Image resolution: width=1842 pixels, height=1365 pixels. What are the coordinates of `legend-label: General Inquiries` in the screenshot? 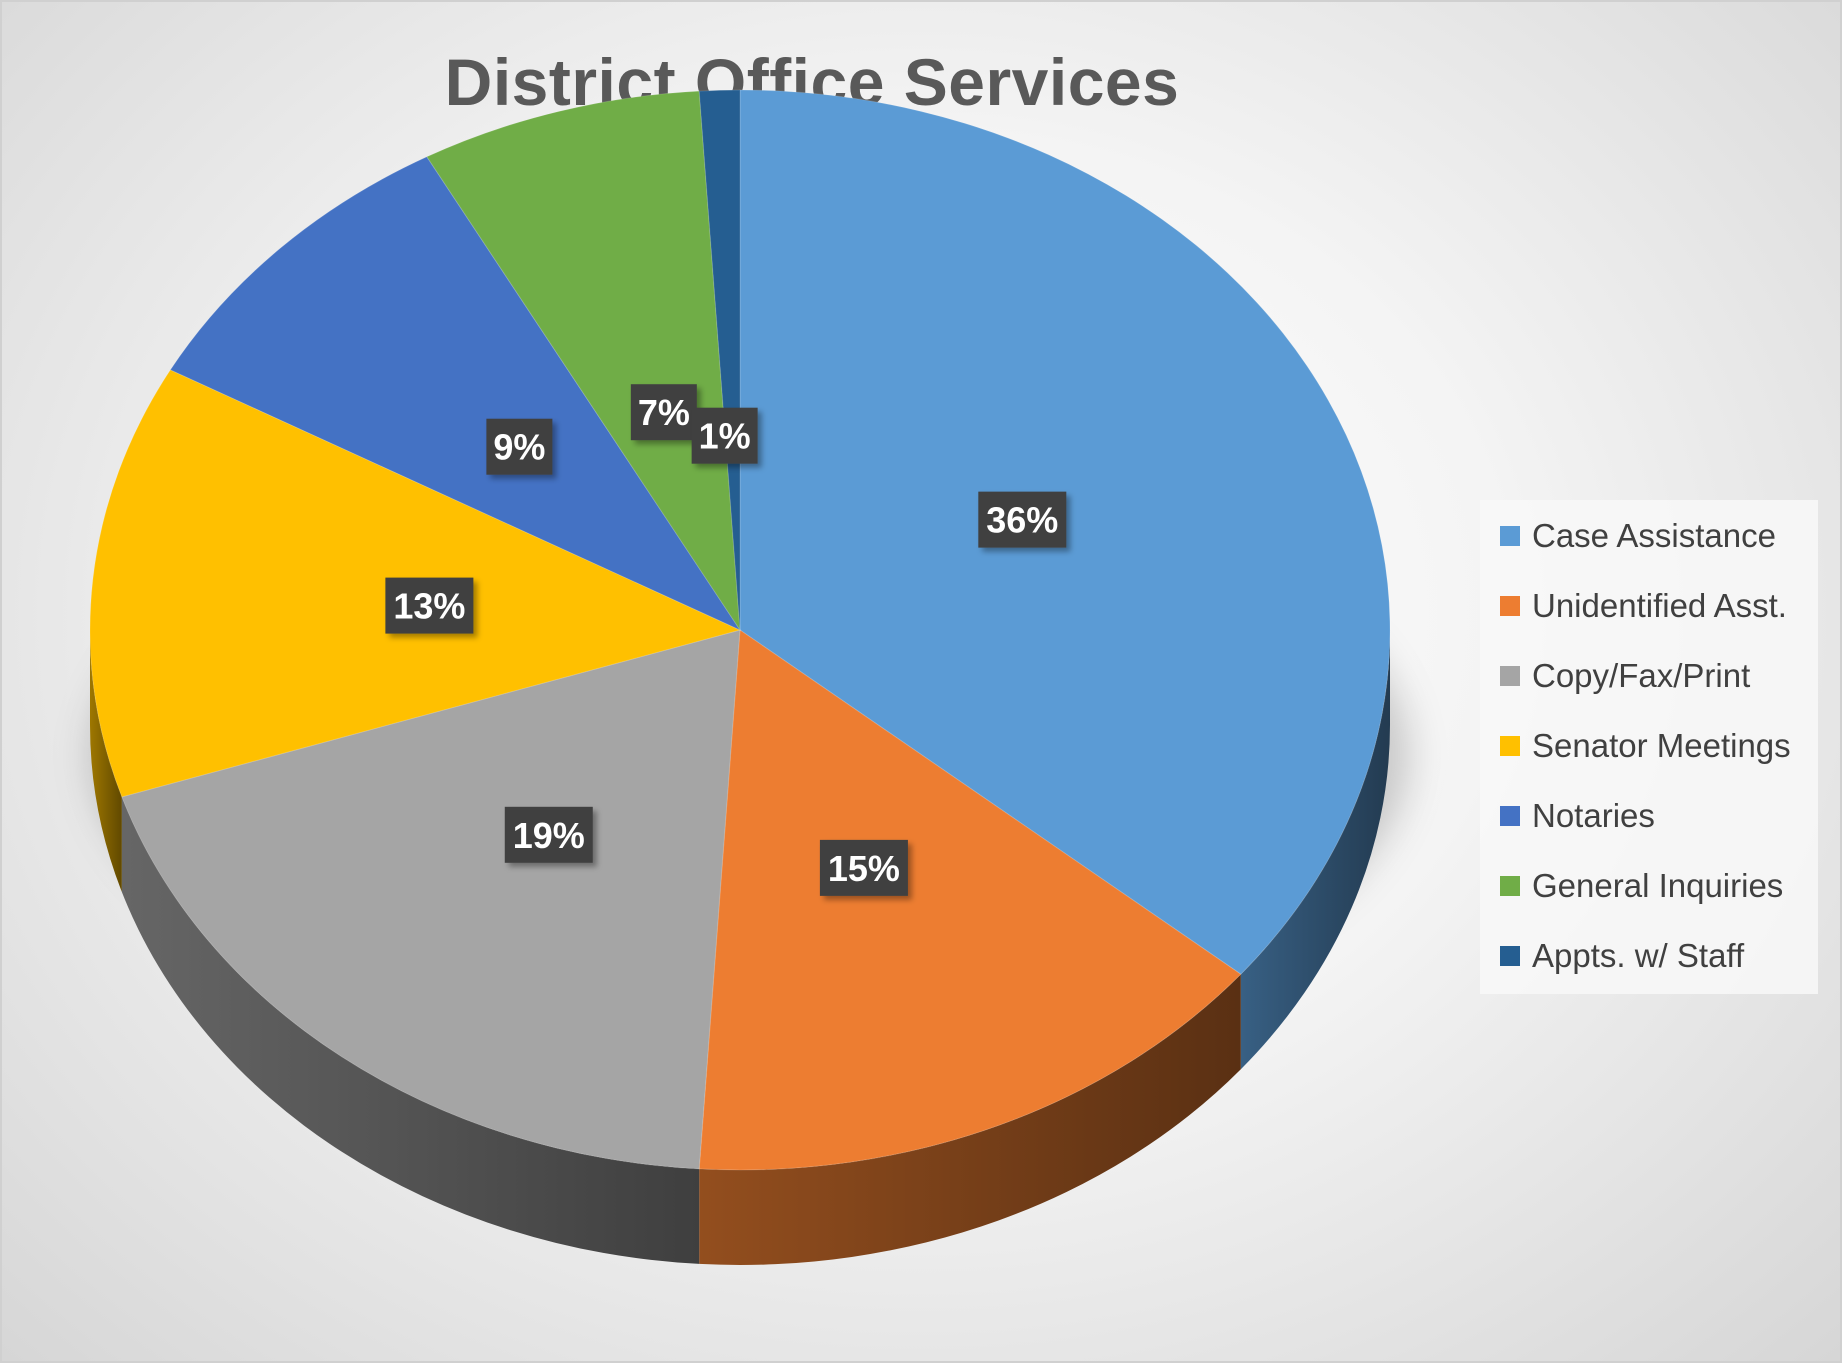 It's located at (1658, 885).